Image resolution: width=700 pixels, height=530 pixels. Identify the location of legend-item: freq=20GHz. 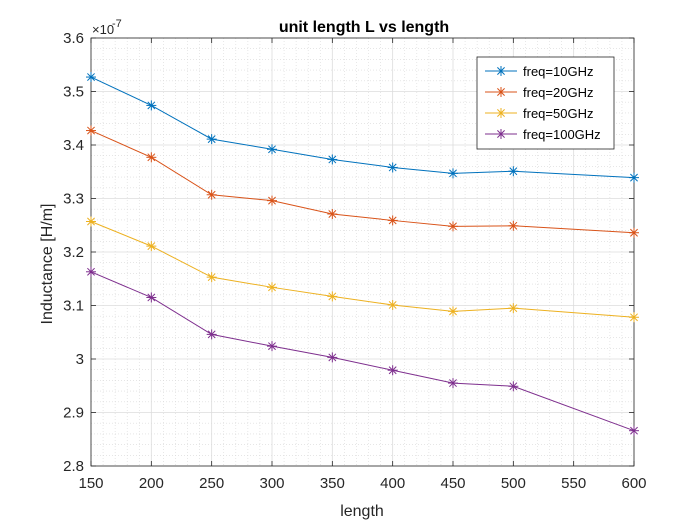
(539, 92).